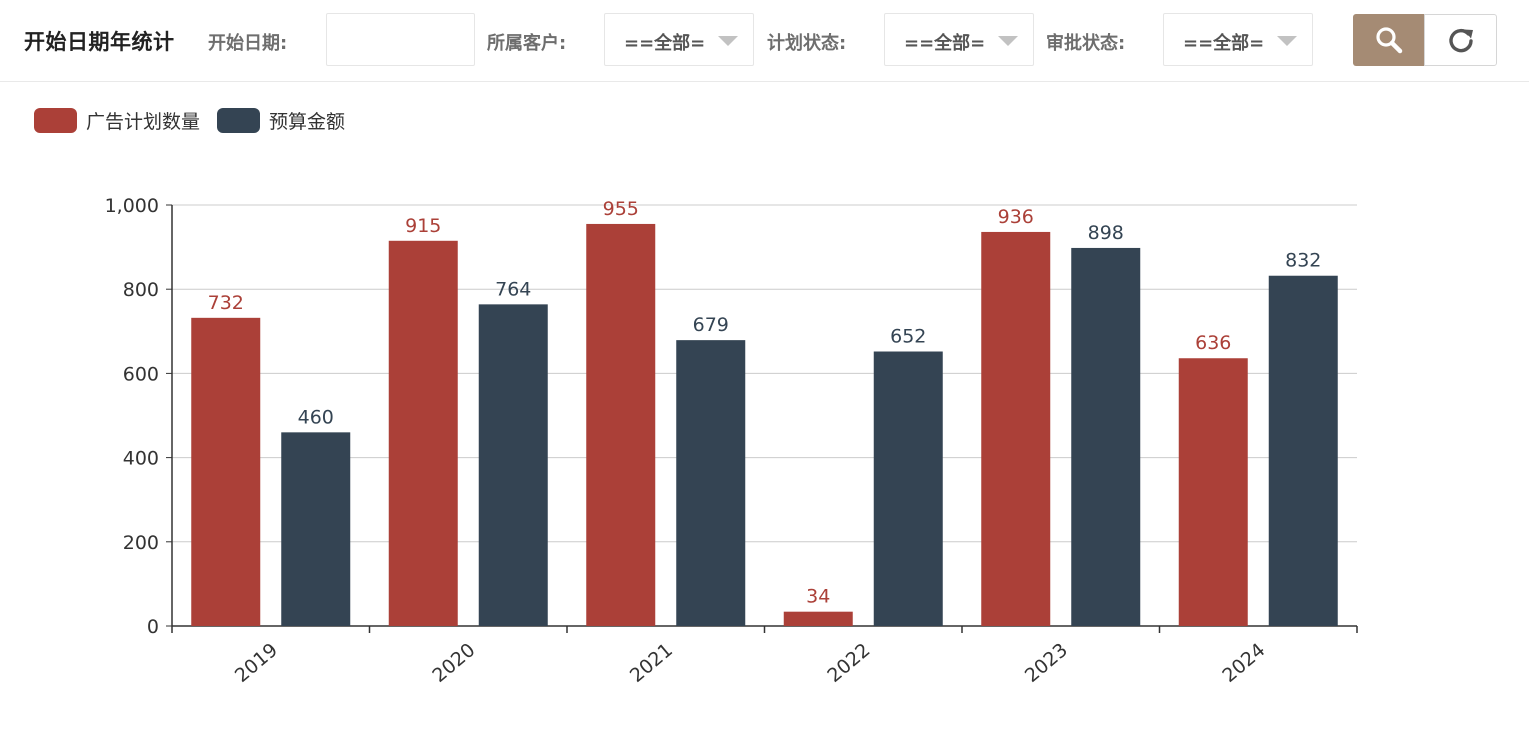 This screenshot has width=1529, height=745. I want to click on y-tick-label: 600, so click(141, 374).